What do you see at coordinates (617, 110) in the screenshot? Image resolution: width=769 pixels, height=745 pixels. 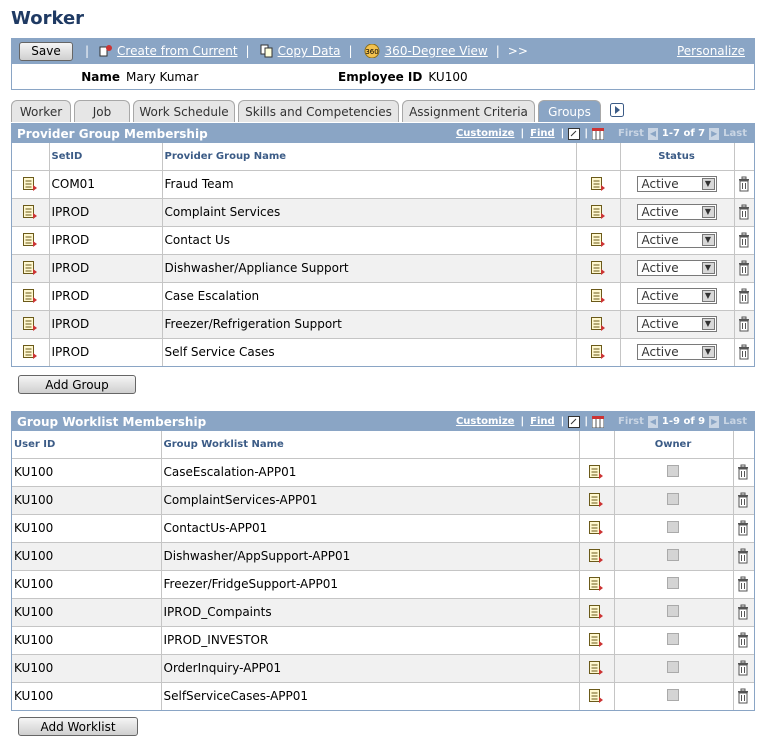 I see `tab-scroll-right-icon` at bounding box center [617, 110].